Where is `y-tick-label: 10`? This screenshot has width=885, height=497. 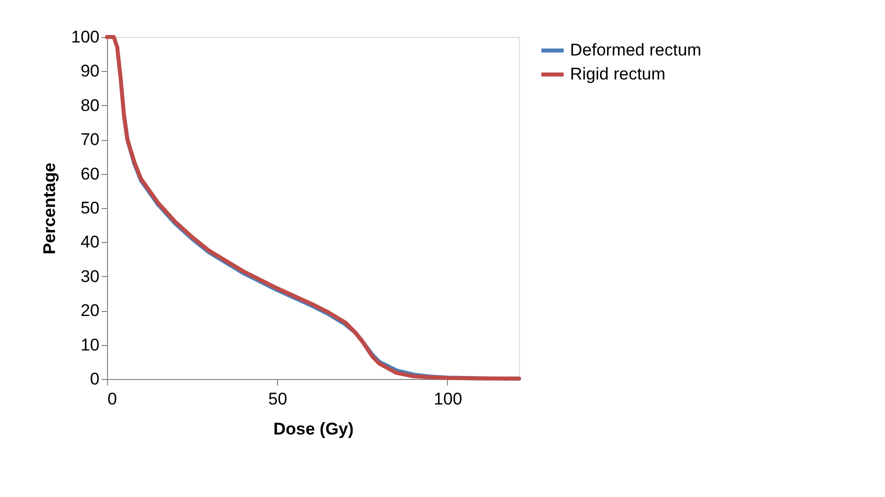 y-tick-label: 10 is located at coordinates (90, 344).